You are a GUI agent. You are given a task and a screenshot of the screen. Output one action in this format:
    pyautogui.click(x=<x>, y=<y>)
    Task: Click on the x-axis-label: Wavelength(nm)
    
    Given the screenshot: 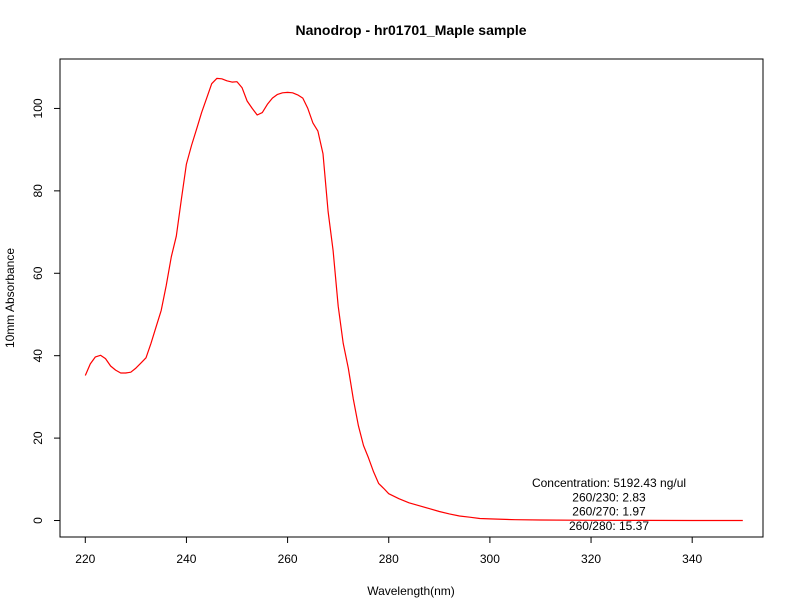 What is the action you would take?
    pyautogui.click(x=411, y=591)
    